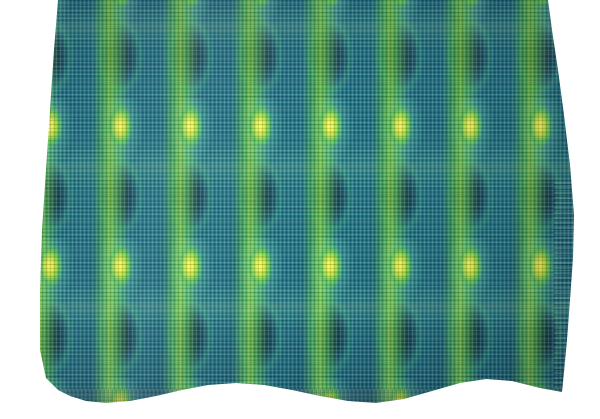 The width and height of the screenshot is (600, 419). Describe the element at coordinates (564, 291) in the screenshot. I see `right-selvedge-ribbing` at that location.